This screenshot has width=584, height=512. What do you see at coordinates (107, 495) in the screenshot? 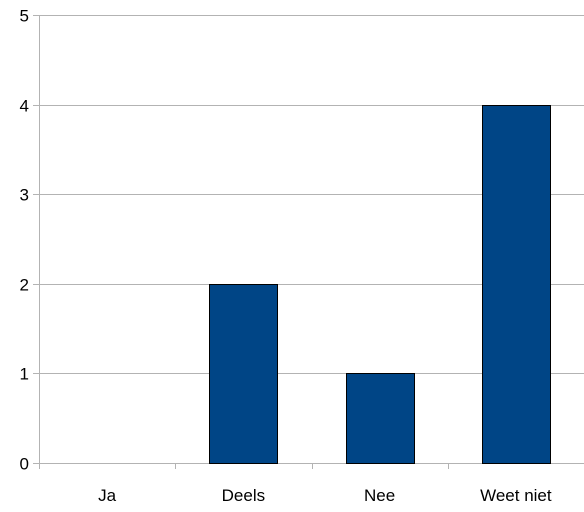
I see `x-tick-label: Ja` at bounding box center [107, 495].